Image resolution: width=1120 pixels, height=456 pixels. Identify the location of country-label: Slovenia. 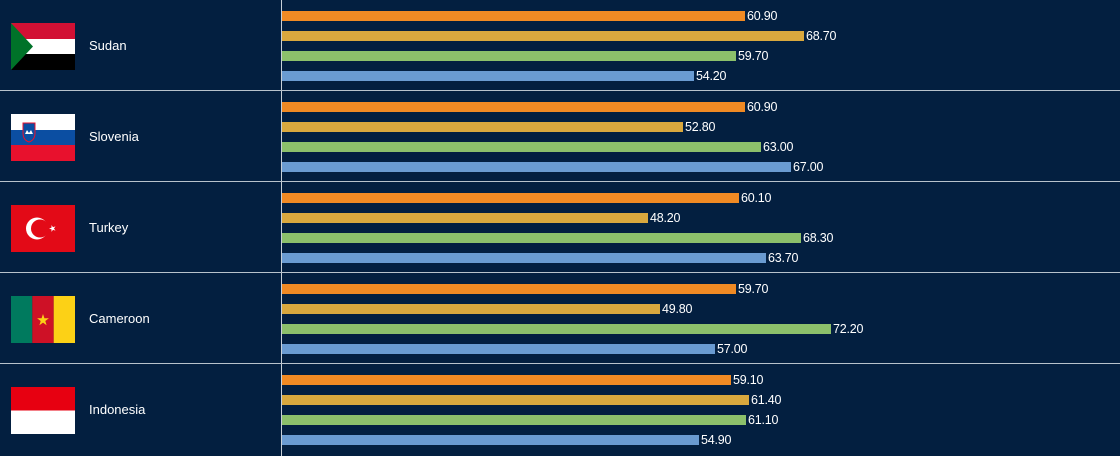
(114, 136).